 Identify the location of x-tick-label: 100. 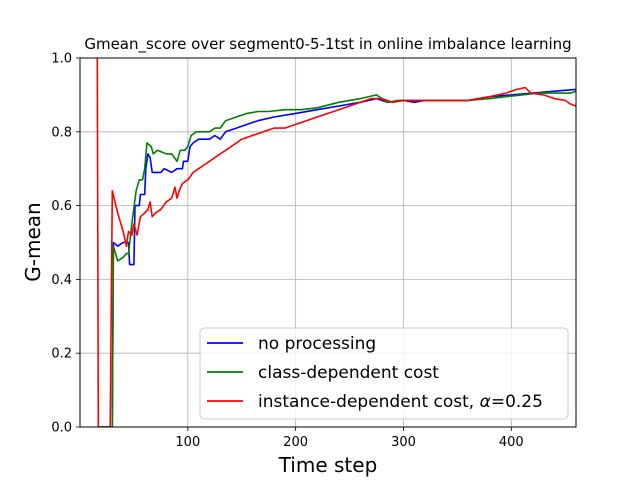
(187, 442).